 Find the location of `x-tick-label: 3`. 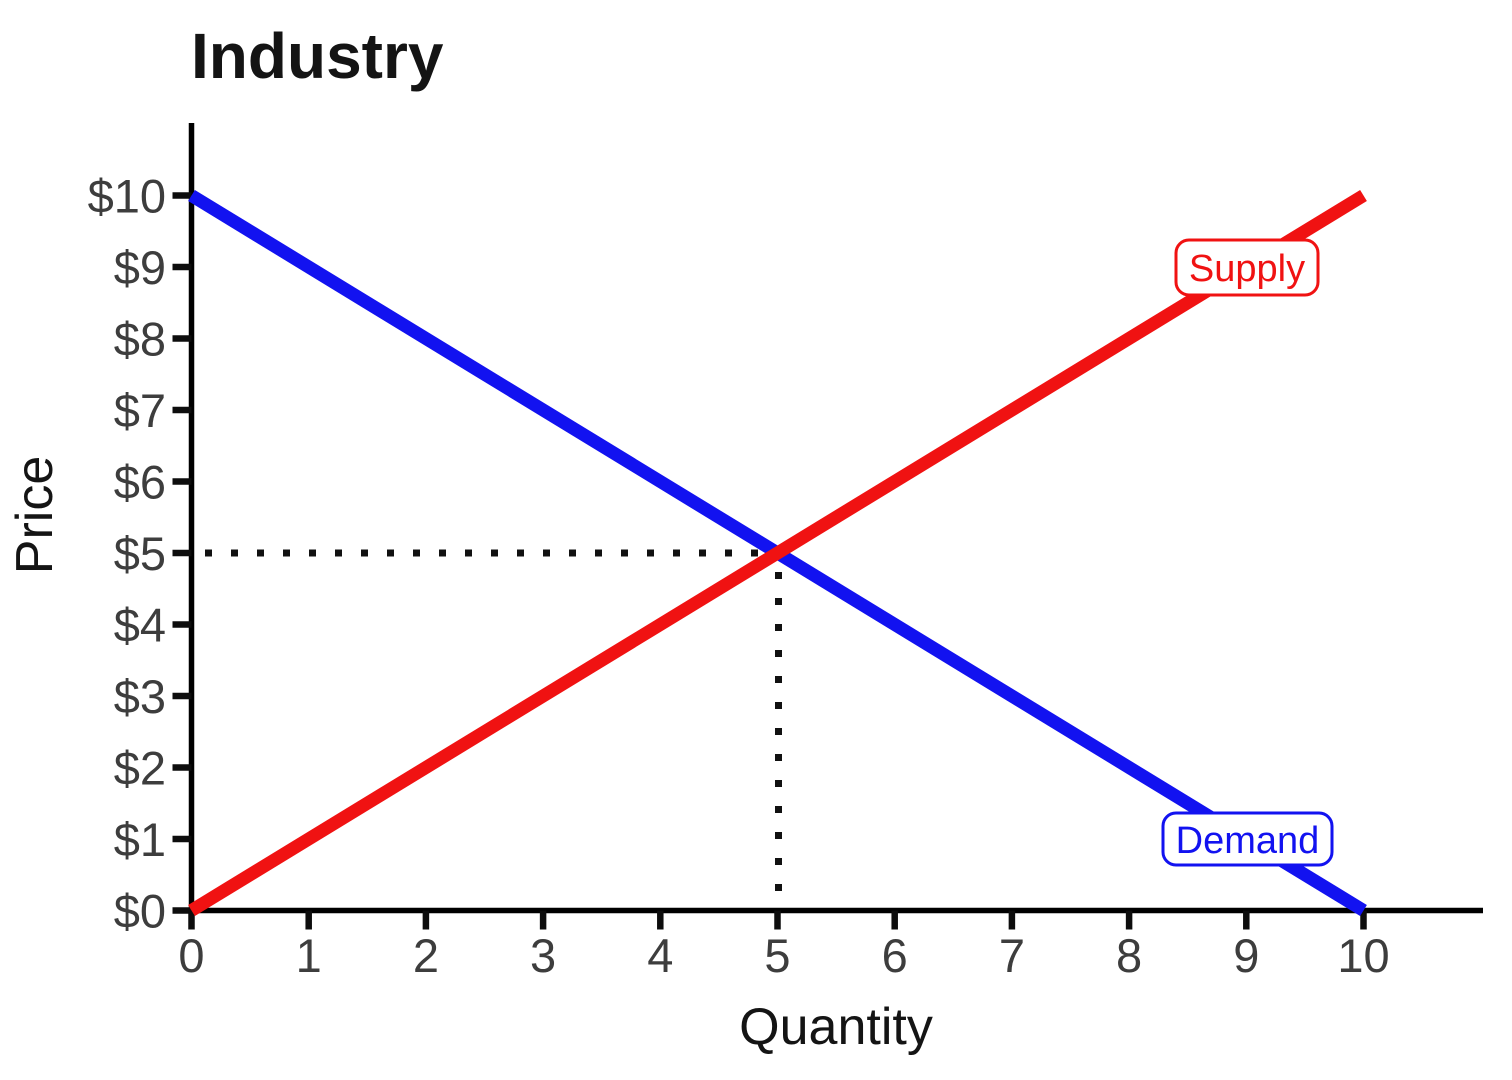

x-tick-label: 3 is located at coordinates (543, 955).